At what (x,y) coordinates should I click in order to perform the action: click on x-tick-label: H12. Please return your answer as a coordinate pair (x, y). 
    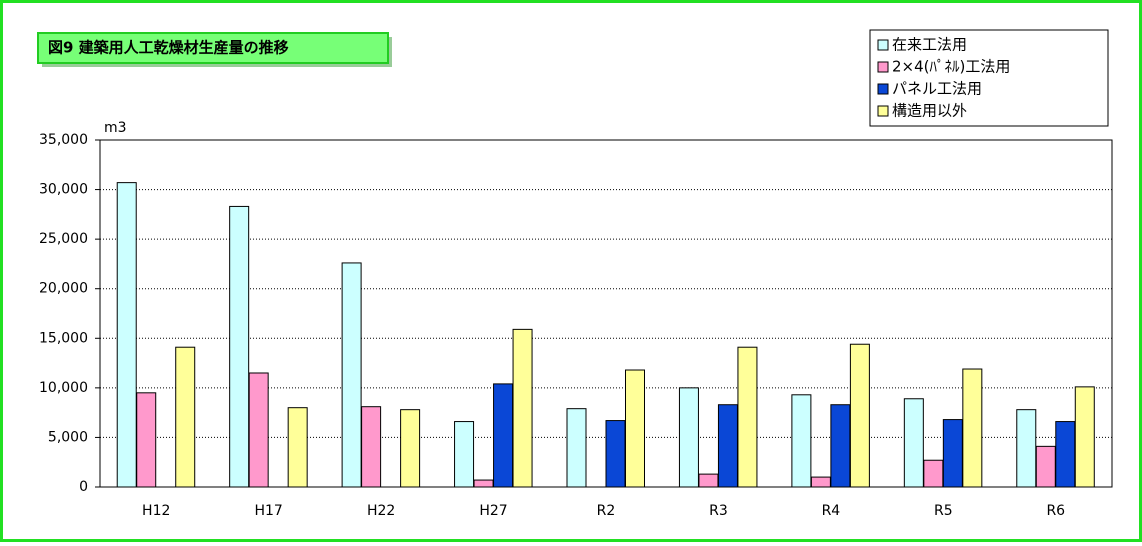
    Looking at the image, I should click on (156, 511).